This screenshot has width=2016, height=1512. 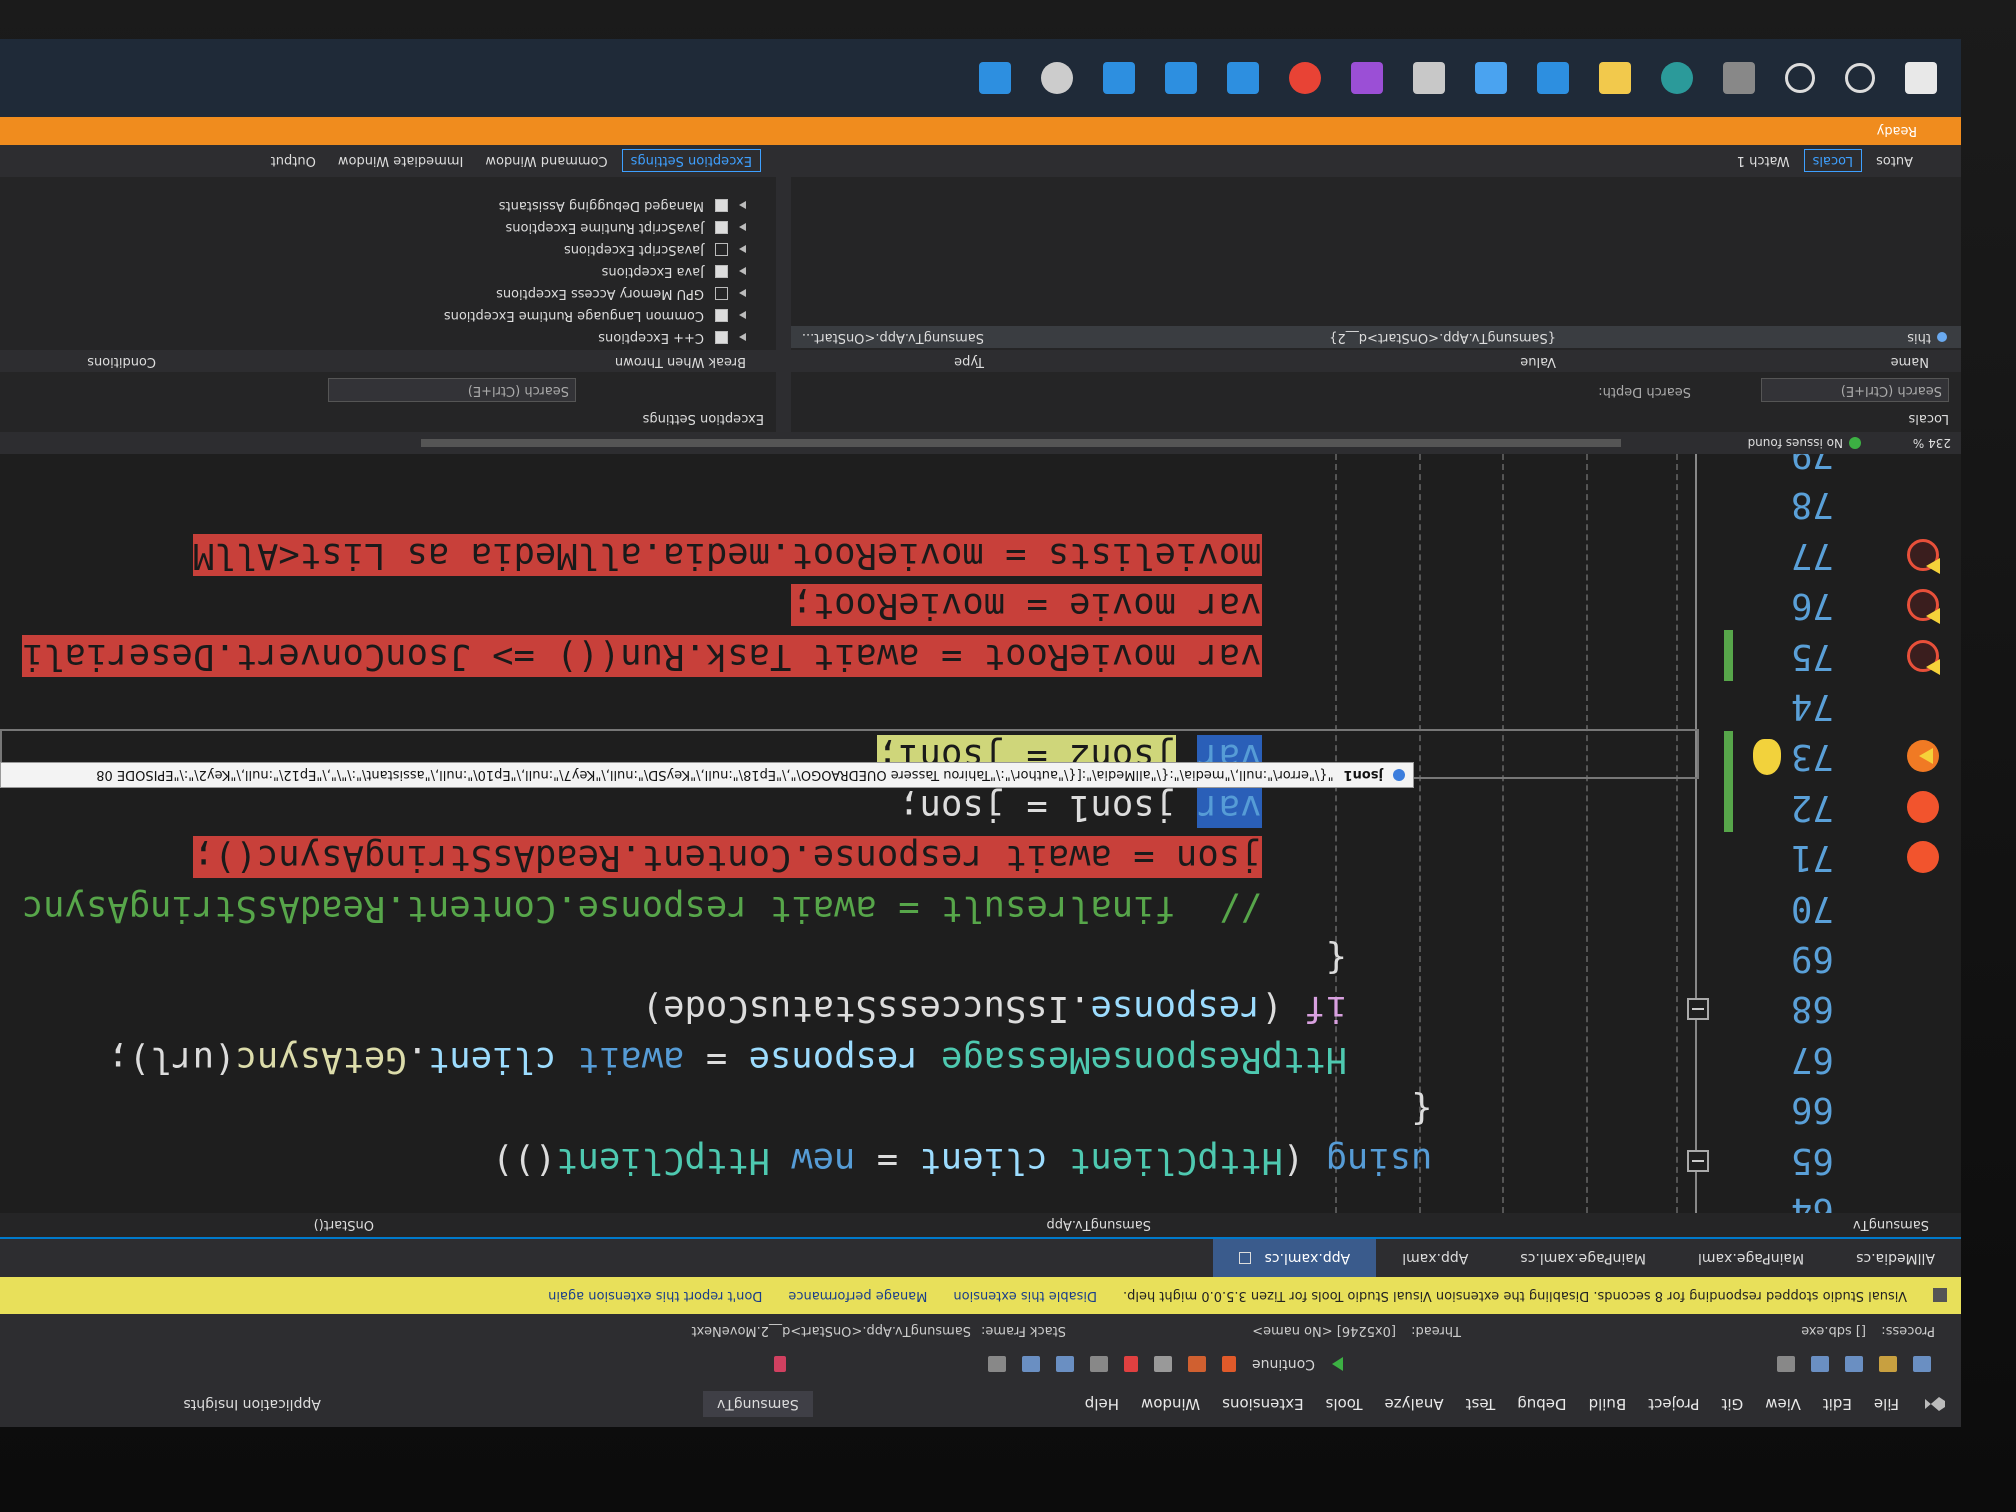 What do you see at coordinates (1491, 78) in the screenshot?
I see `store-icon` at bounding box center [1491, 78].